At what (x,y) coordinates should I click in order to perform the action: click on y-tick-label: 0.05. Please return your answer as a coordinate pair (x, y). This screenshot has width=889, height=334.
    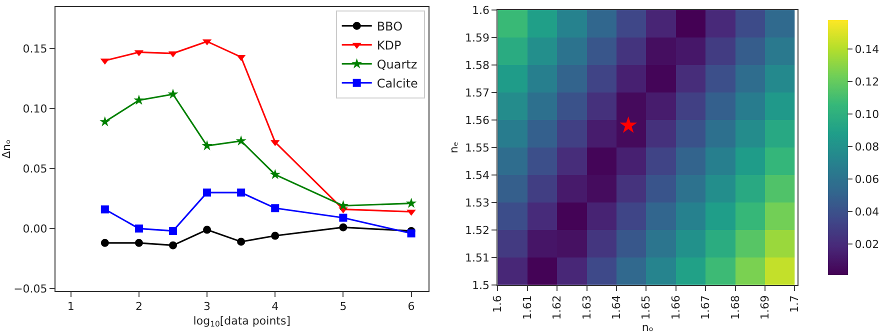
    Looking at the image, I should click on (35, 169).